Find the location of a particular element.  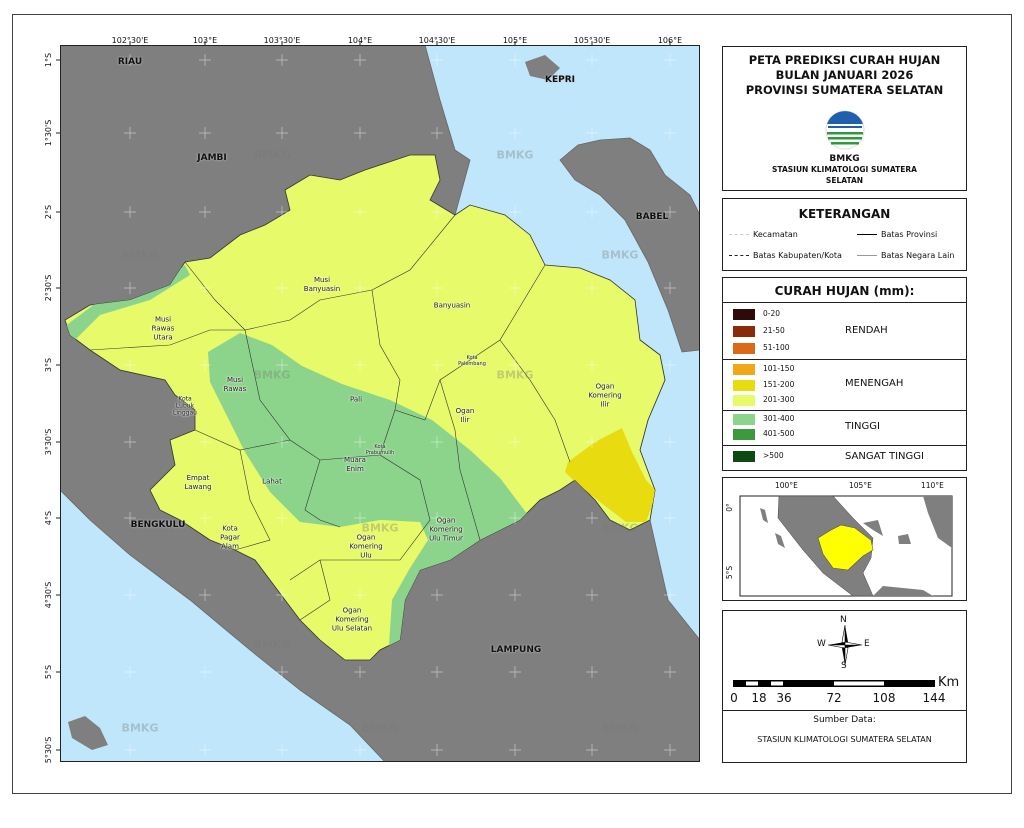

inset-lon-label: 100°E is located at coordinates (786, 485).